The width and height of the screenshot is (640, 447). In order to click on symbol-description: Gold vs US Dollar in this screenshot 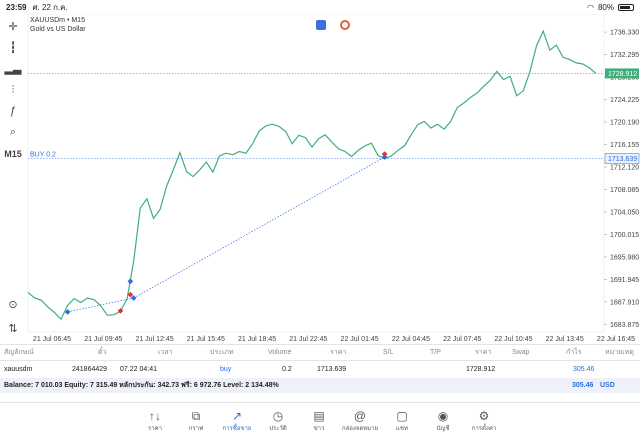, I will do `click(58, 29)`.